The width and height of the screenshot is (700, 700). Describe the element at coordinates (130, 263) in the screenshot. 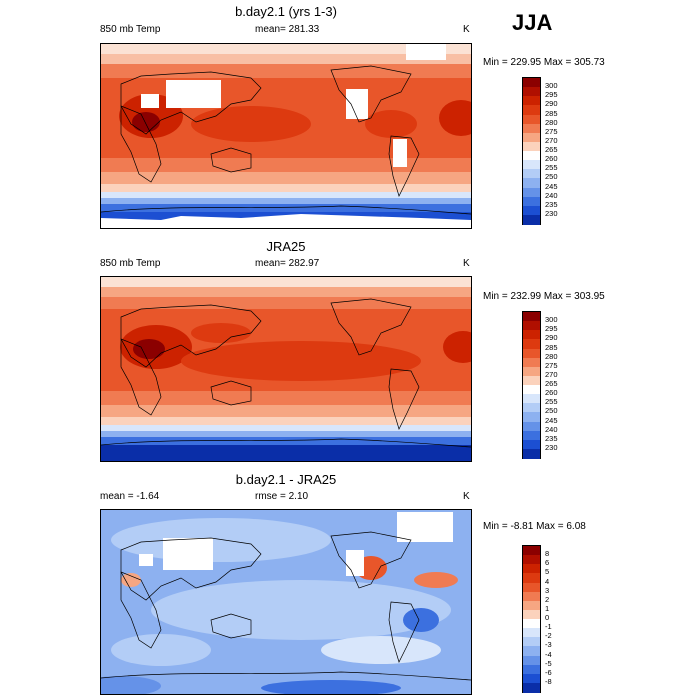

I see `panel2-left-label: 850 mb Temp` at that location.